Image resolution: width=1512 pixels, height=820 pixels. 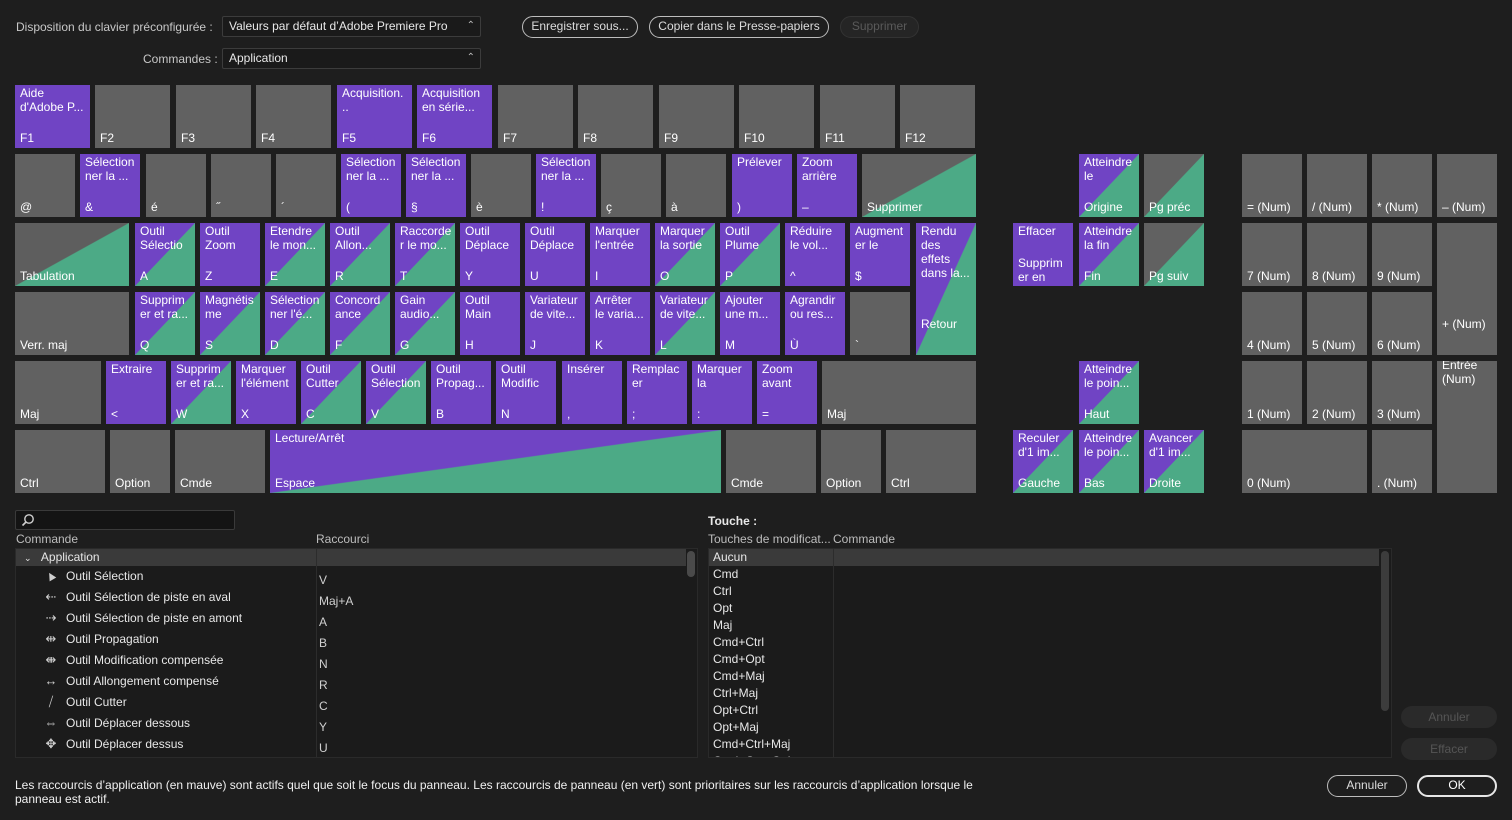 I want to click on key-num-add: + (Num), so click(x=1467, y=289).